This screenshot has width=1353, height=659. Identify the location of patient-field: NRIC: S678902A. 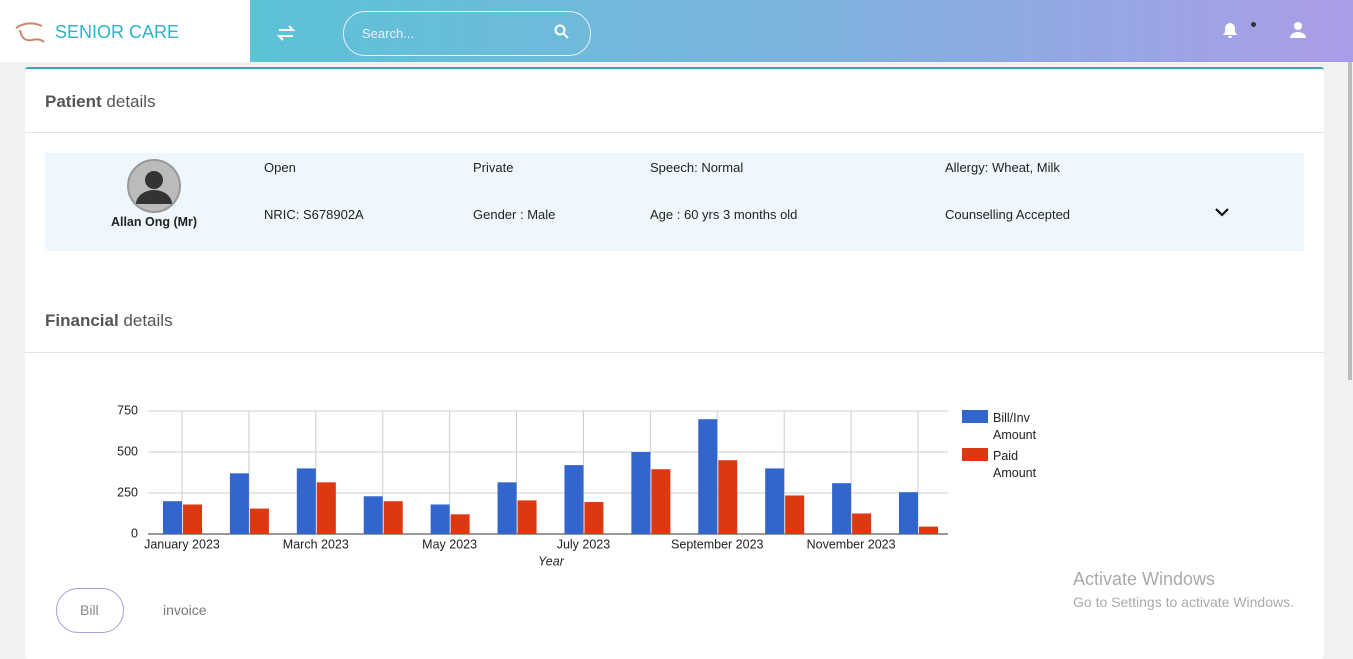
(314, 214).